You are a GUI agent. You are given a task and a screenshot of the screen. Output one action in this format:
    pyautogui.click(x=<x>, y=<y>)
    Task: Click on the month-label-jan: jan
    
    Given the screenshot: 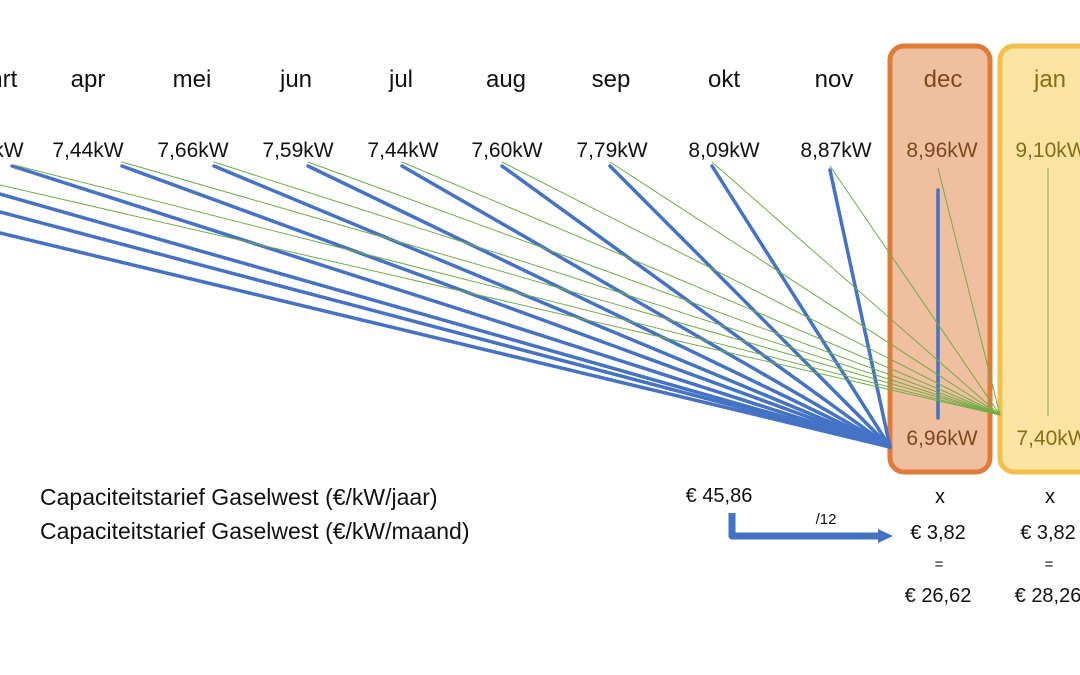 What is the action you would take?
    pyautogui.click(x=1050, y=79)
    